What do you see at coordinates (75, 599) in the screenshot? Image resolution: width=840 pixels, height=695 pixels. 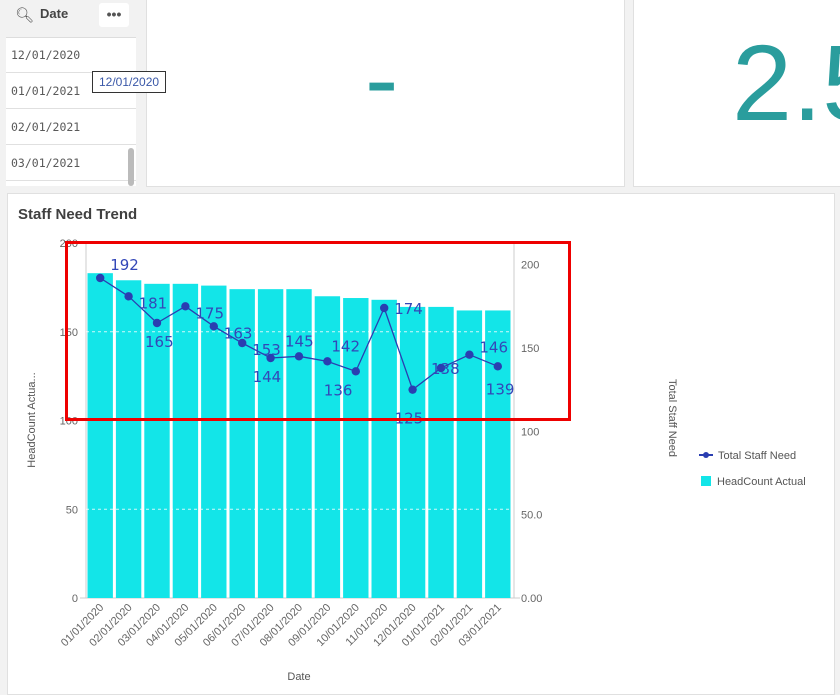 I see `left-tick-label: 0` at bounding box center [75, 599].